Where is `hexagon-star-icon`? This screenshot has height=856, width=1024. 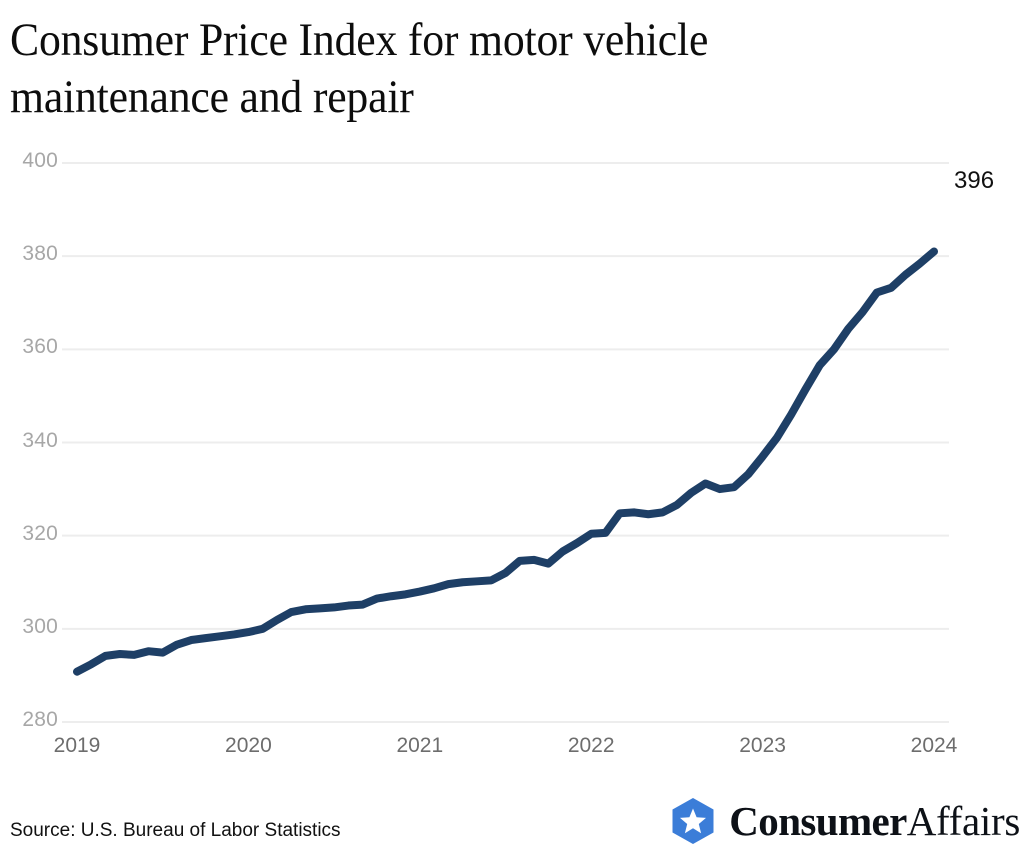
hexagon-star-icon is located at coordinates (693, 821).